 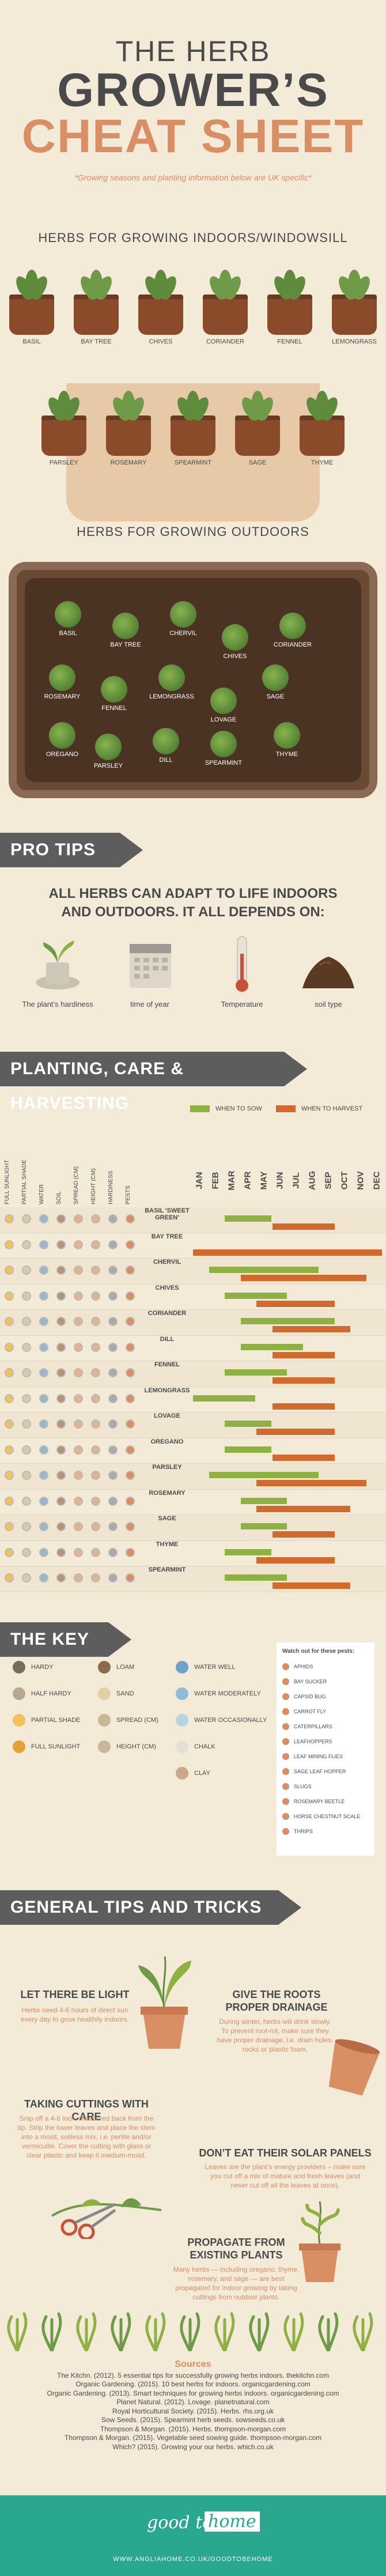 What do you see at coordinates (46, 1720) in the screenshot?
I see `key-item: PARTIAL SHADE` at bounding box center [46, 1720].